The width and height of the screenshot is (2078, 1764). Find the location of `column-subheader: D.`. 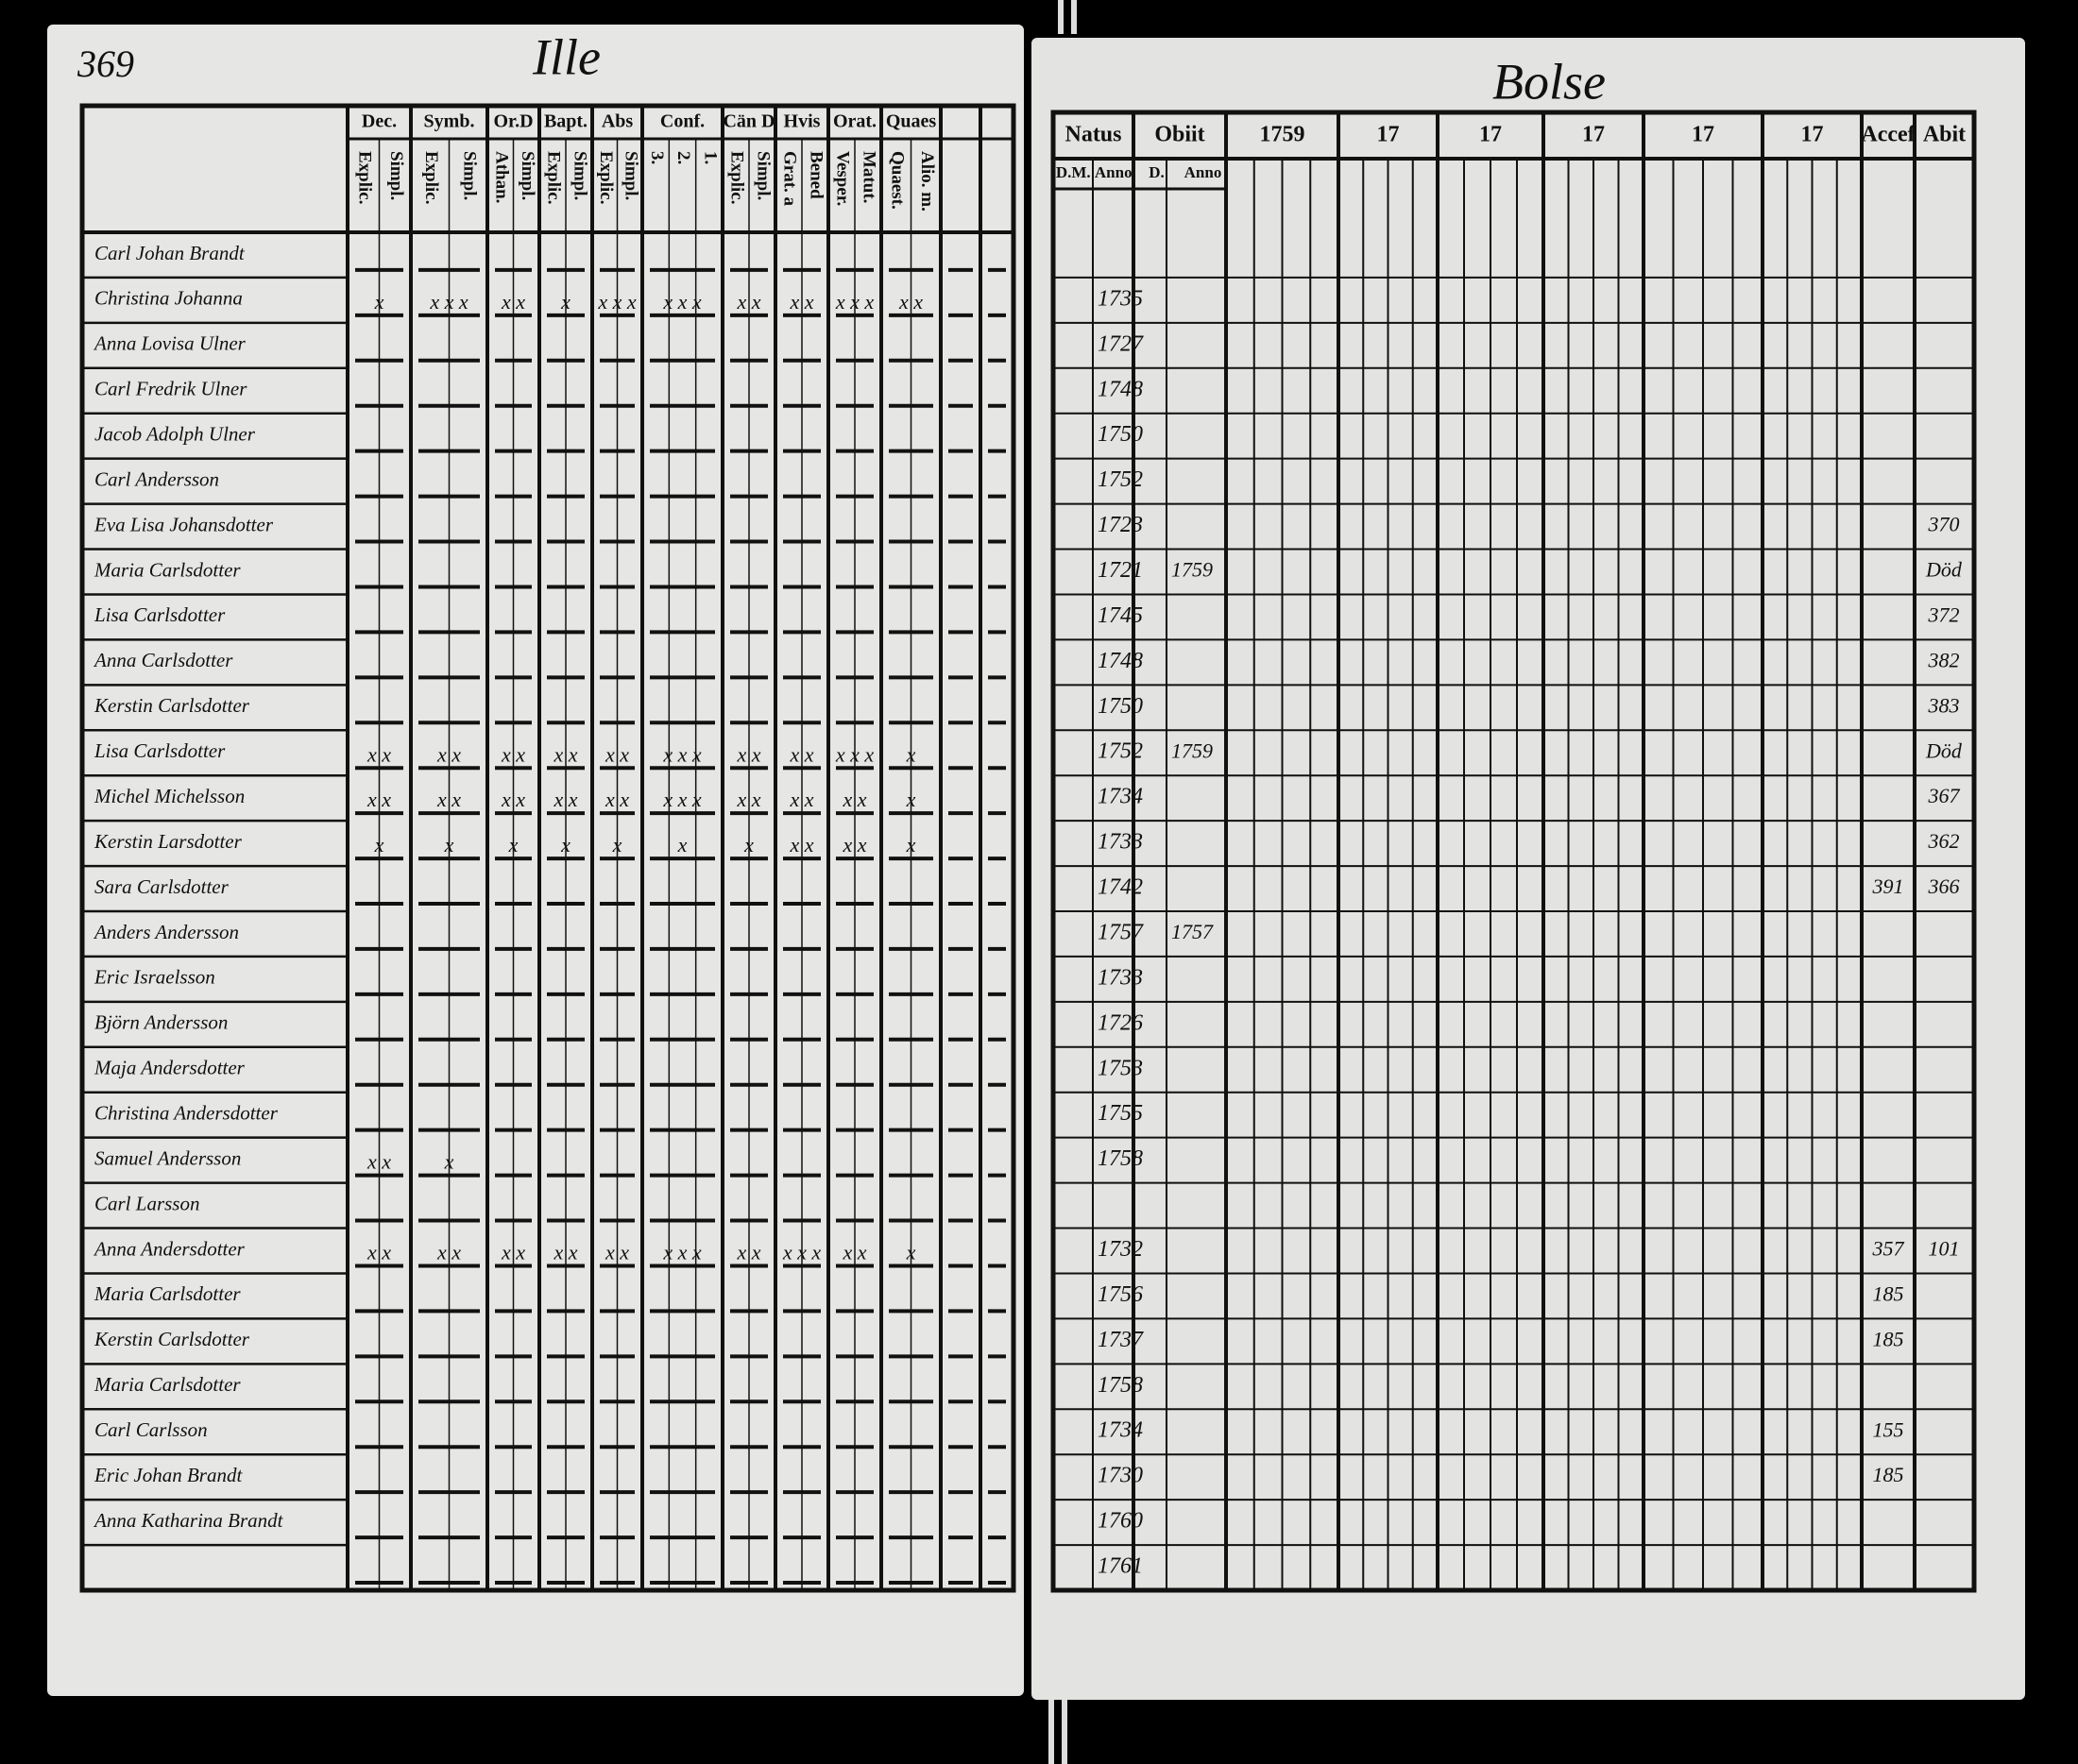

column-subheader: D. is located at coordinates (1157, 172).